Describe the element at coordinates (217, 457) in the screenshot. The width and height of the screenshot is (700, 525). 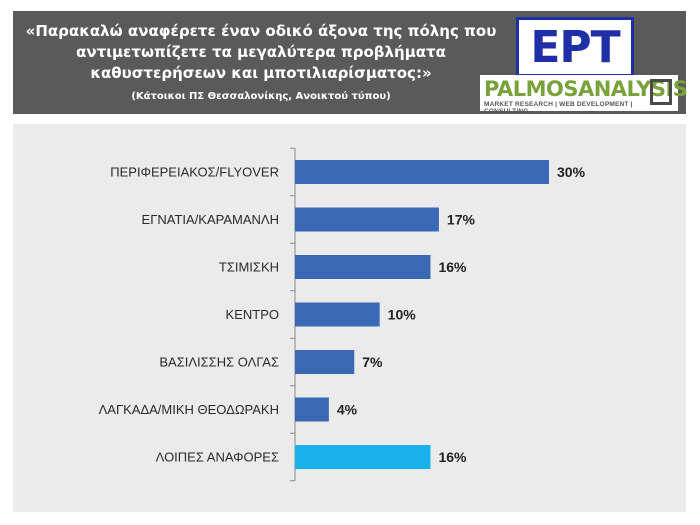
I see `category-label: ΛΟΙΠΕΣ ΑΝΑΦΟΡΕΣ` at that location.